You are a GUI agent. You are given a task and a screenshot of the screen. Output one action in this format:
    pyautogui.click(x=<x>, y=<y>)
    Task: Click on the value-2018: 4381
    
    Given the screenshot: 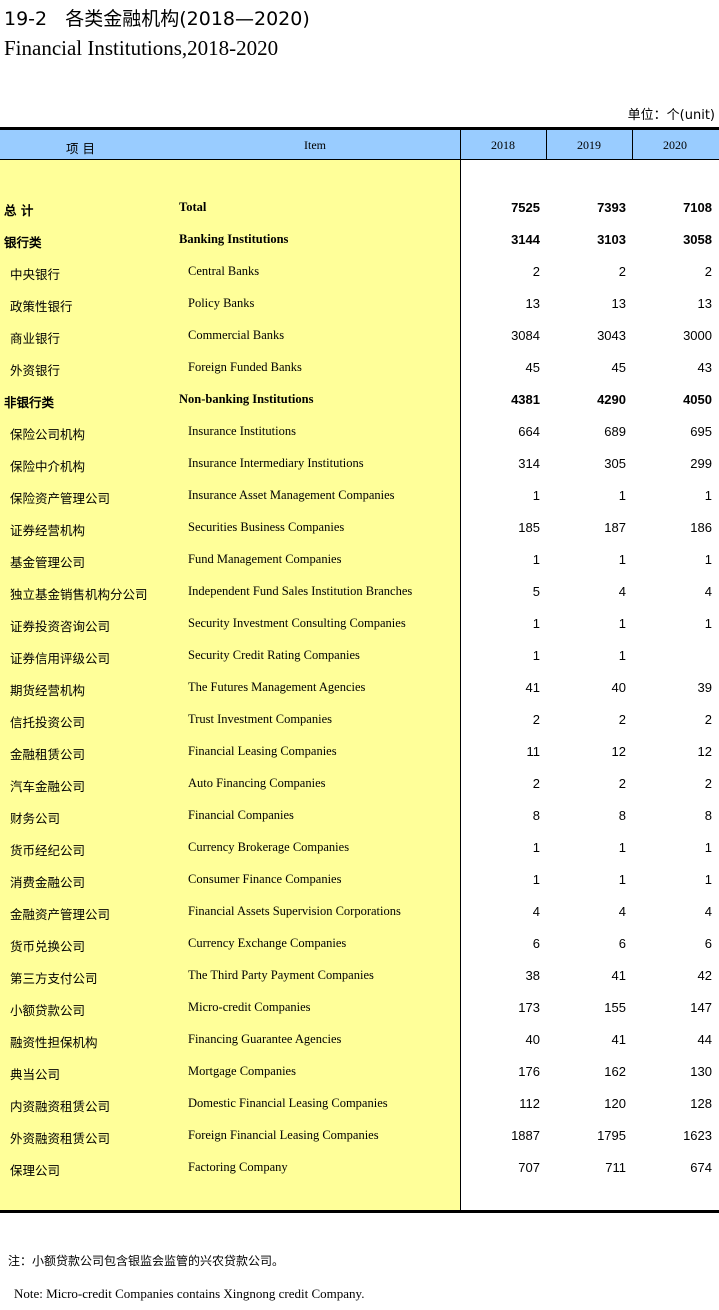 What is the action you would take?
    pyautogui.click(x=525, y=399)
    